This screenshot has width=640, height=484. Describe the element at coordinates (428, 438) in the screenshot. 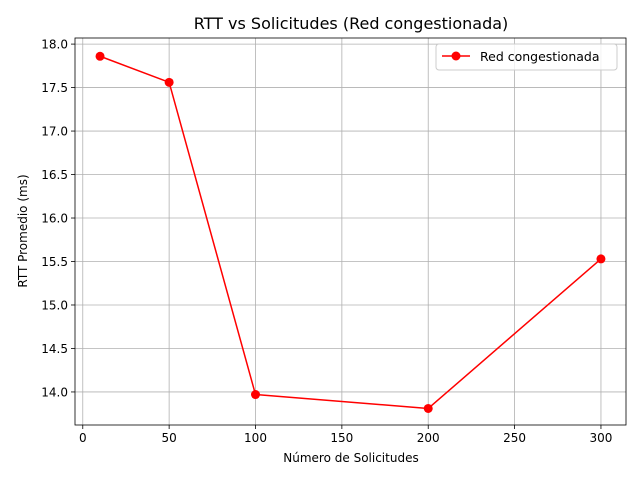

I see `x-tick-label: 200` at that location.